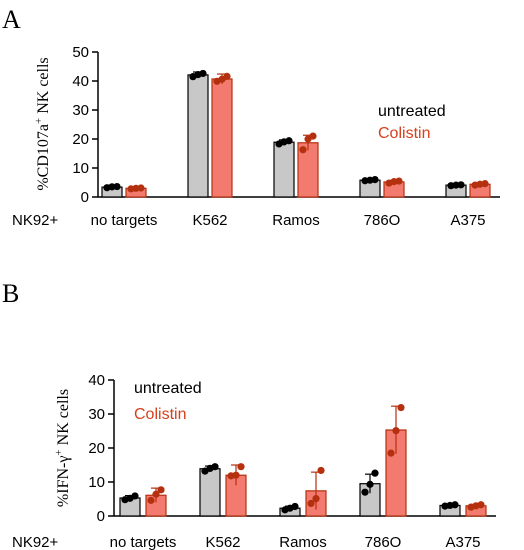 This screenshot has width=524, height=550. I want to click on legend-colistin-a: Colistin, so click(404, 133).